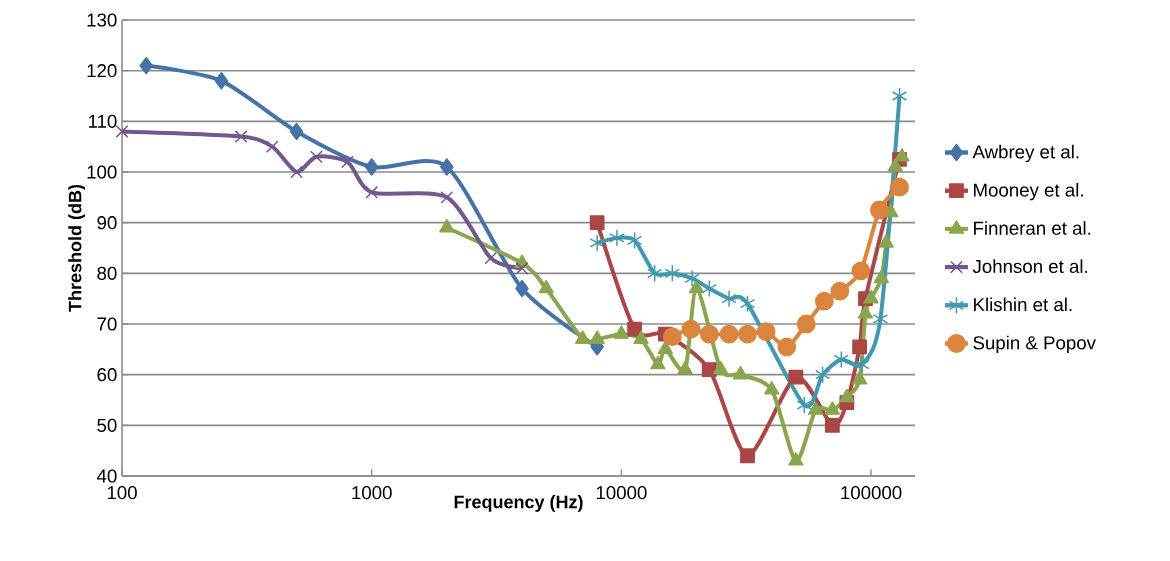  I want to click on x-tick-label: 100000, so click(871, 493).